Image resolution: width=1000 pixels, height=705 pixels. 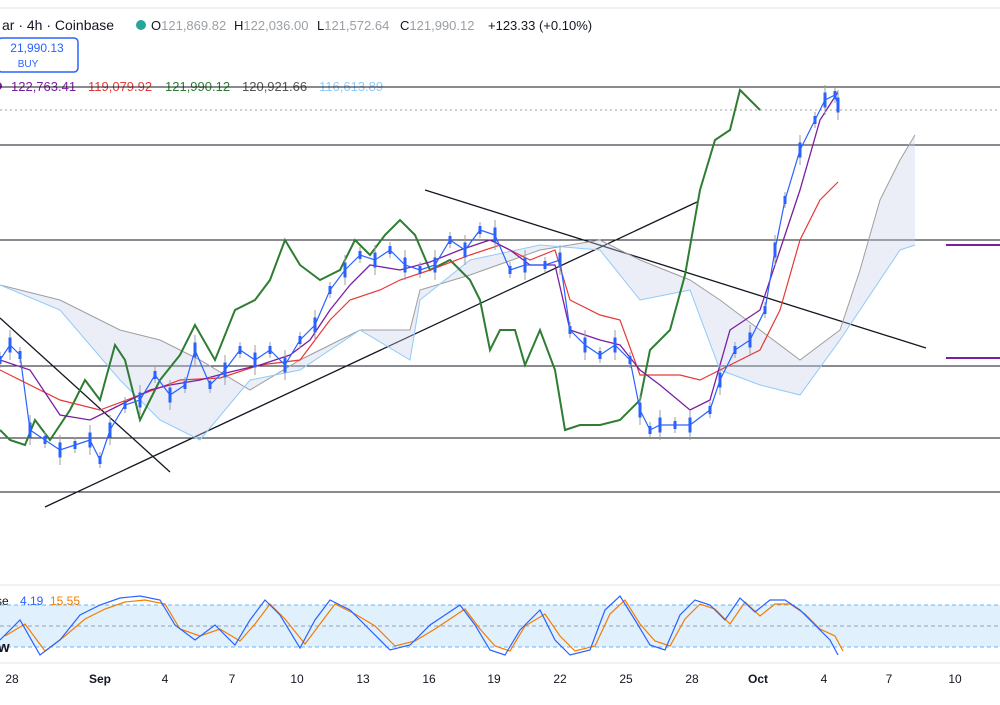 I want to click on buy-button: 21,990.13 BUY, so click(x=39, y=55).